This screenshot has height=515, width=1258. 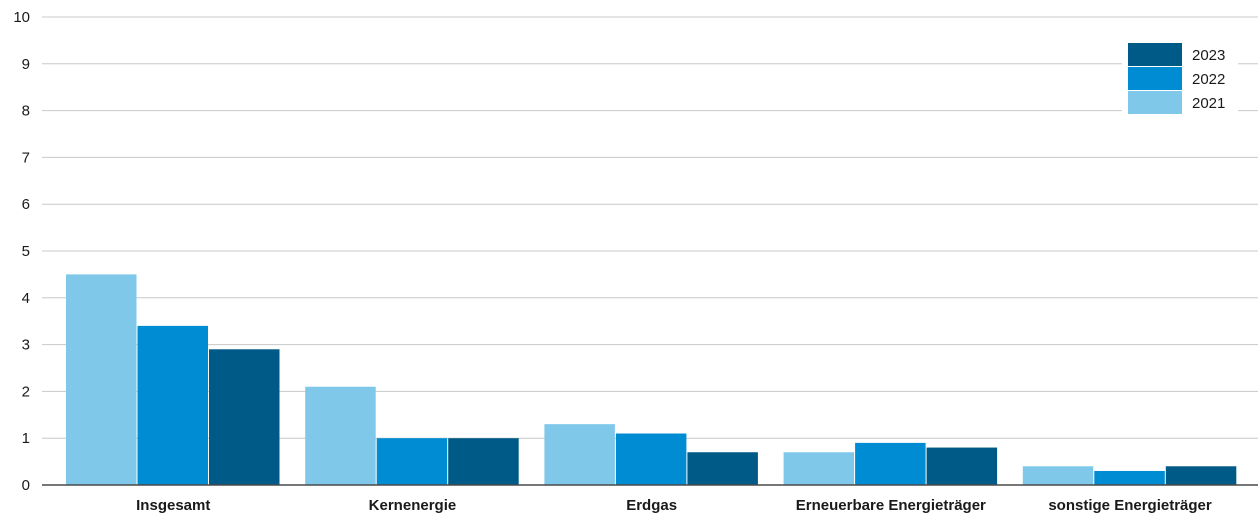 I want to click on y-tick-label: 6, so click(x=26, y=204).